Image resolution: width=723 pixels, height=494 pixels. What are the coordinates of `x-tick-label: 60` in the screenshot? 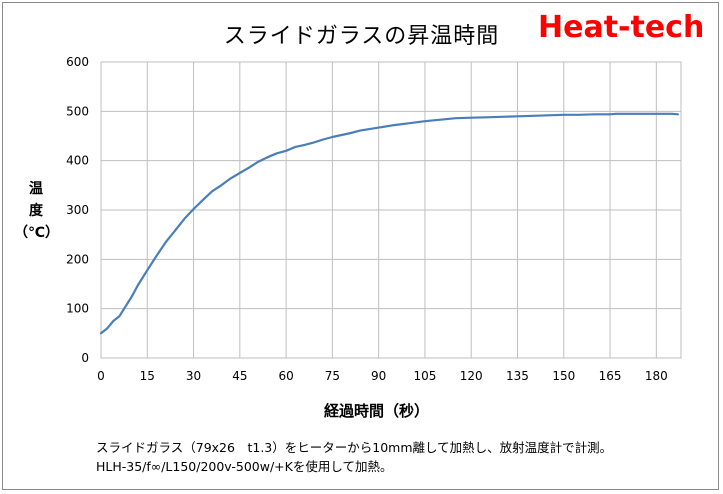 It's located at (285, 376).